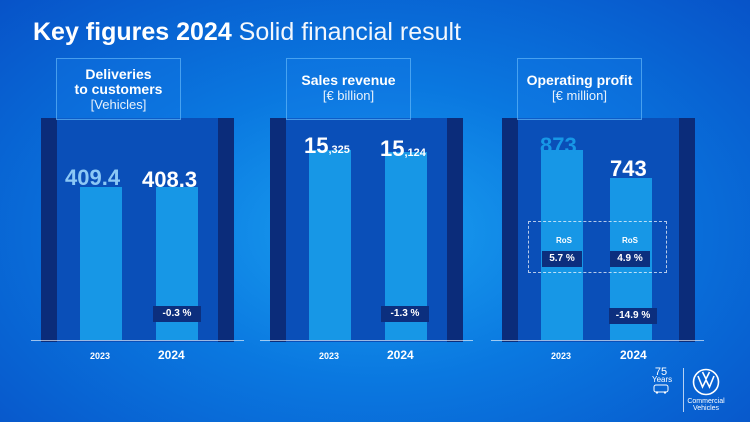 The image size is (750, 422). I want to click on year-2024-revenue: 2024, so click(400, 355).